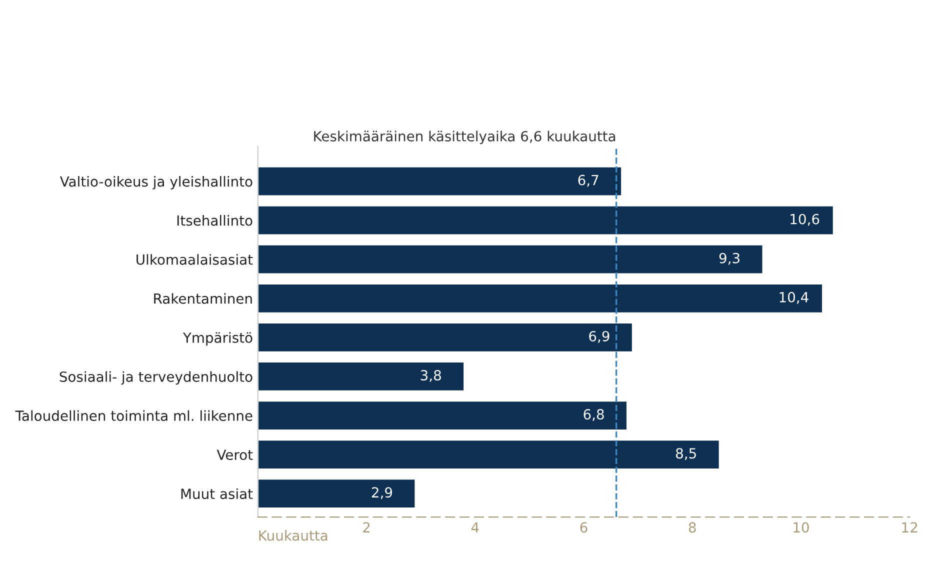 This screenshot has height=562, width=931. I want to click on y-tick-label: Itsehallinto, so click(214, 220).